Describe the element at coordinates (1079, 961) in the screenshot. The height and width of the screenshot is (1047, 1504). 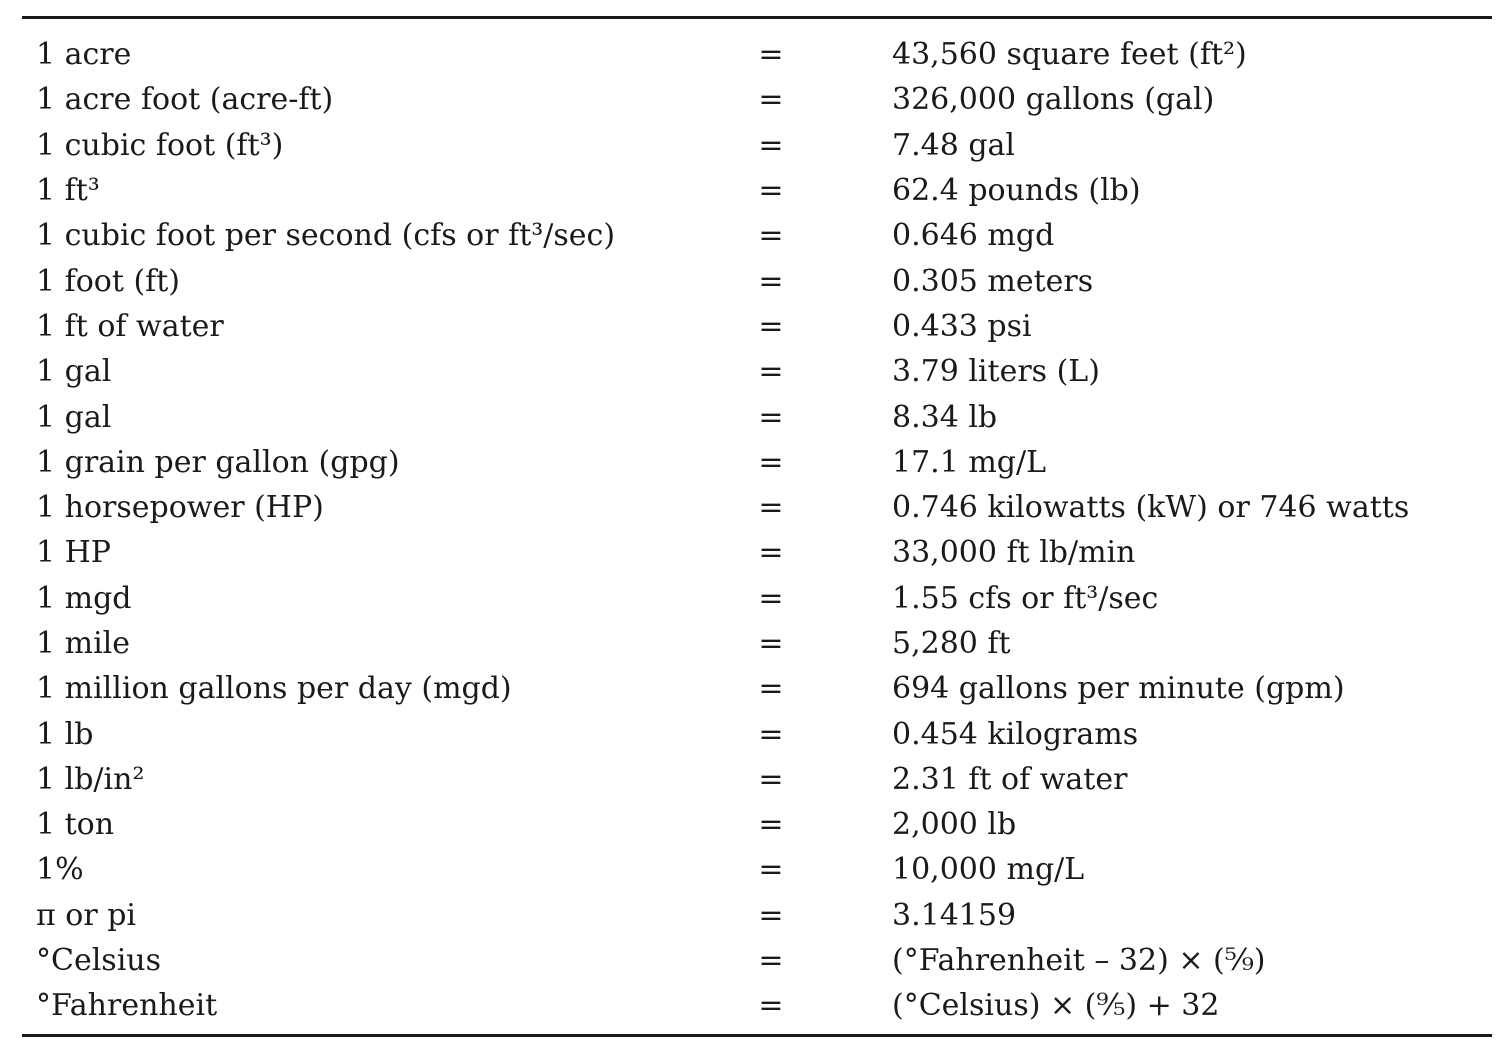
I see `unit-rhs: (°Fahrenheit – 32) × (⁵⁄₉)` at that location.